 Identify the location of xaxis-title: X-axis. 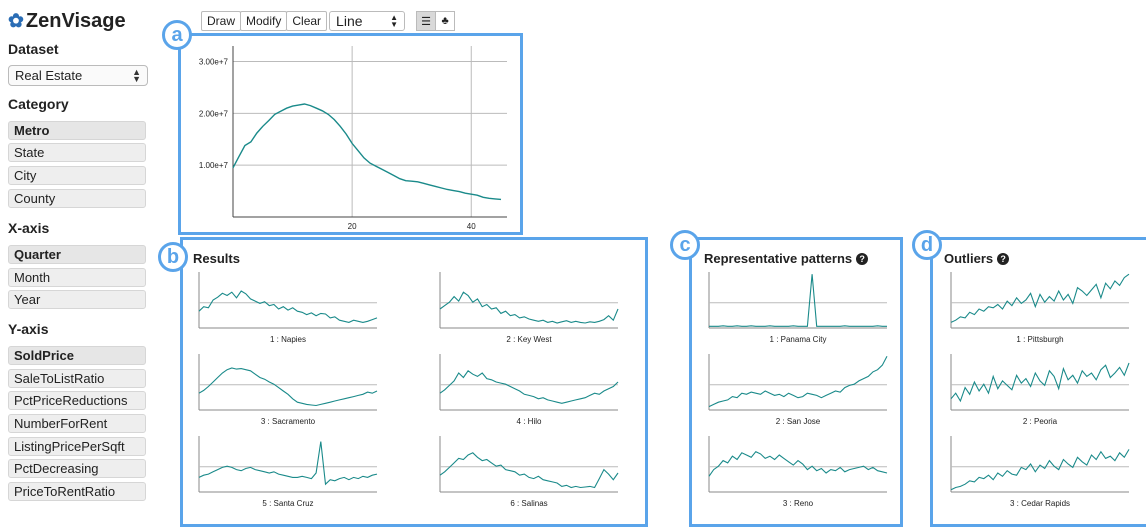
(29, 228).